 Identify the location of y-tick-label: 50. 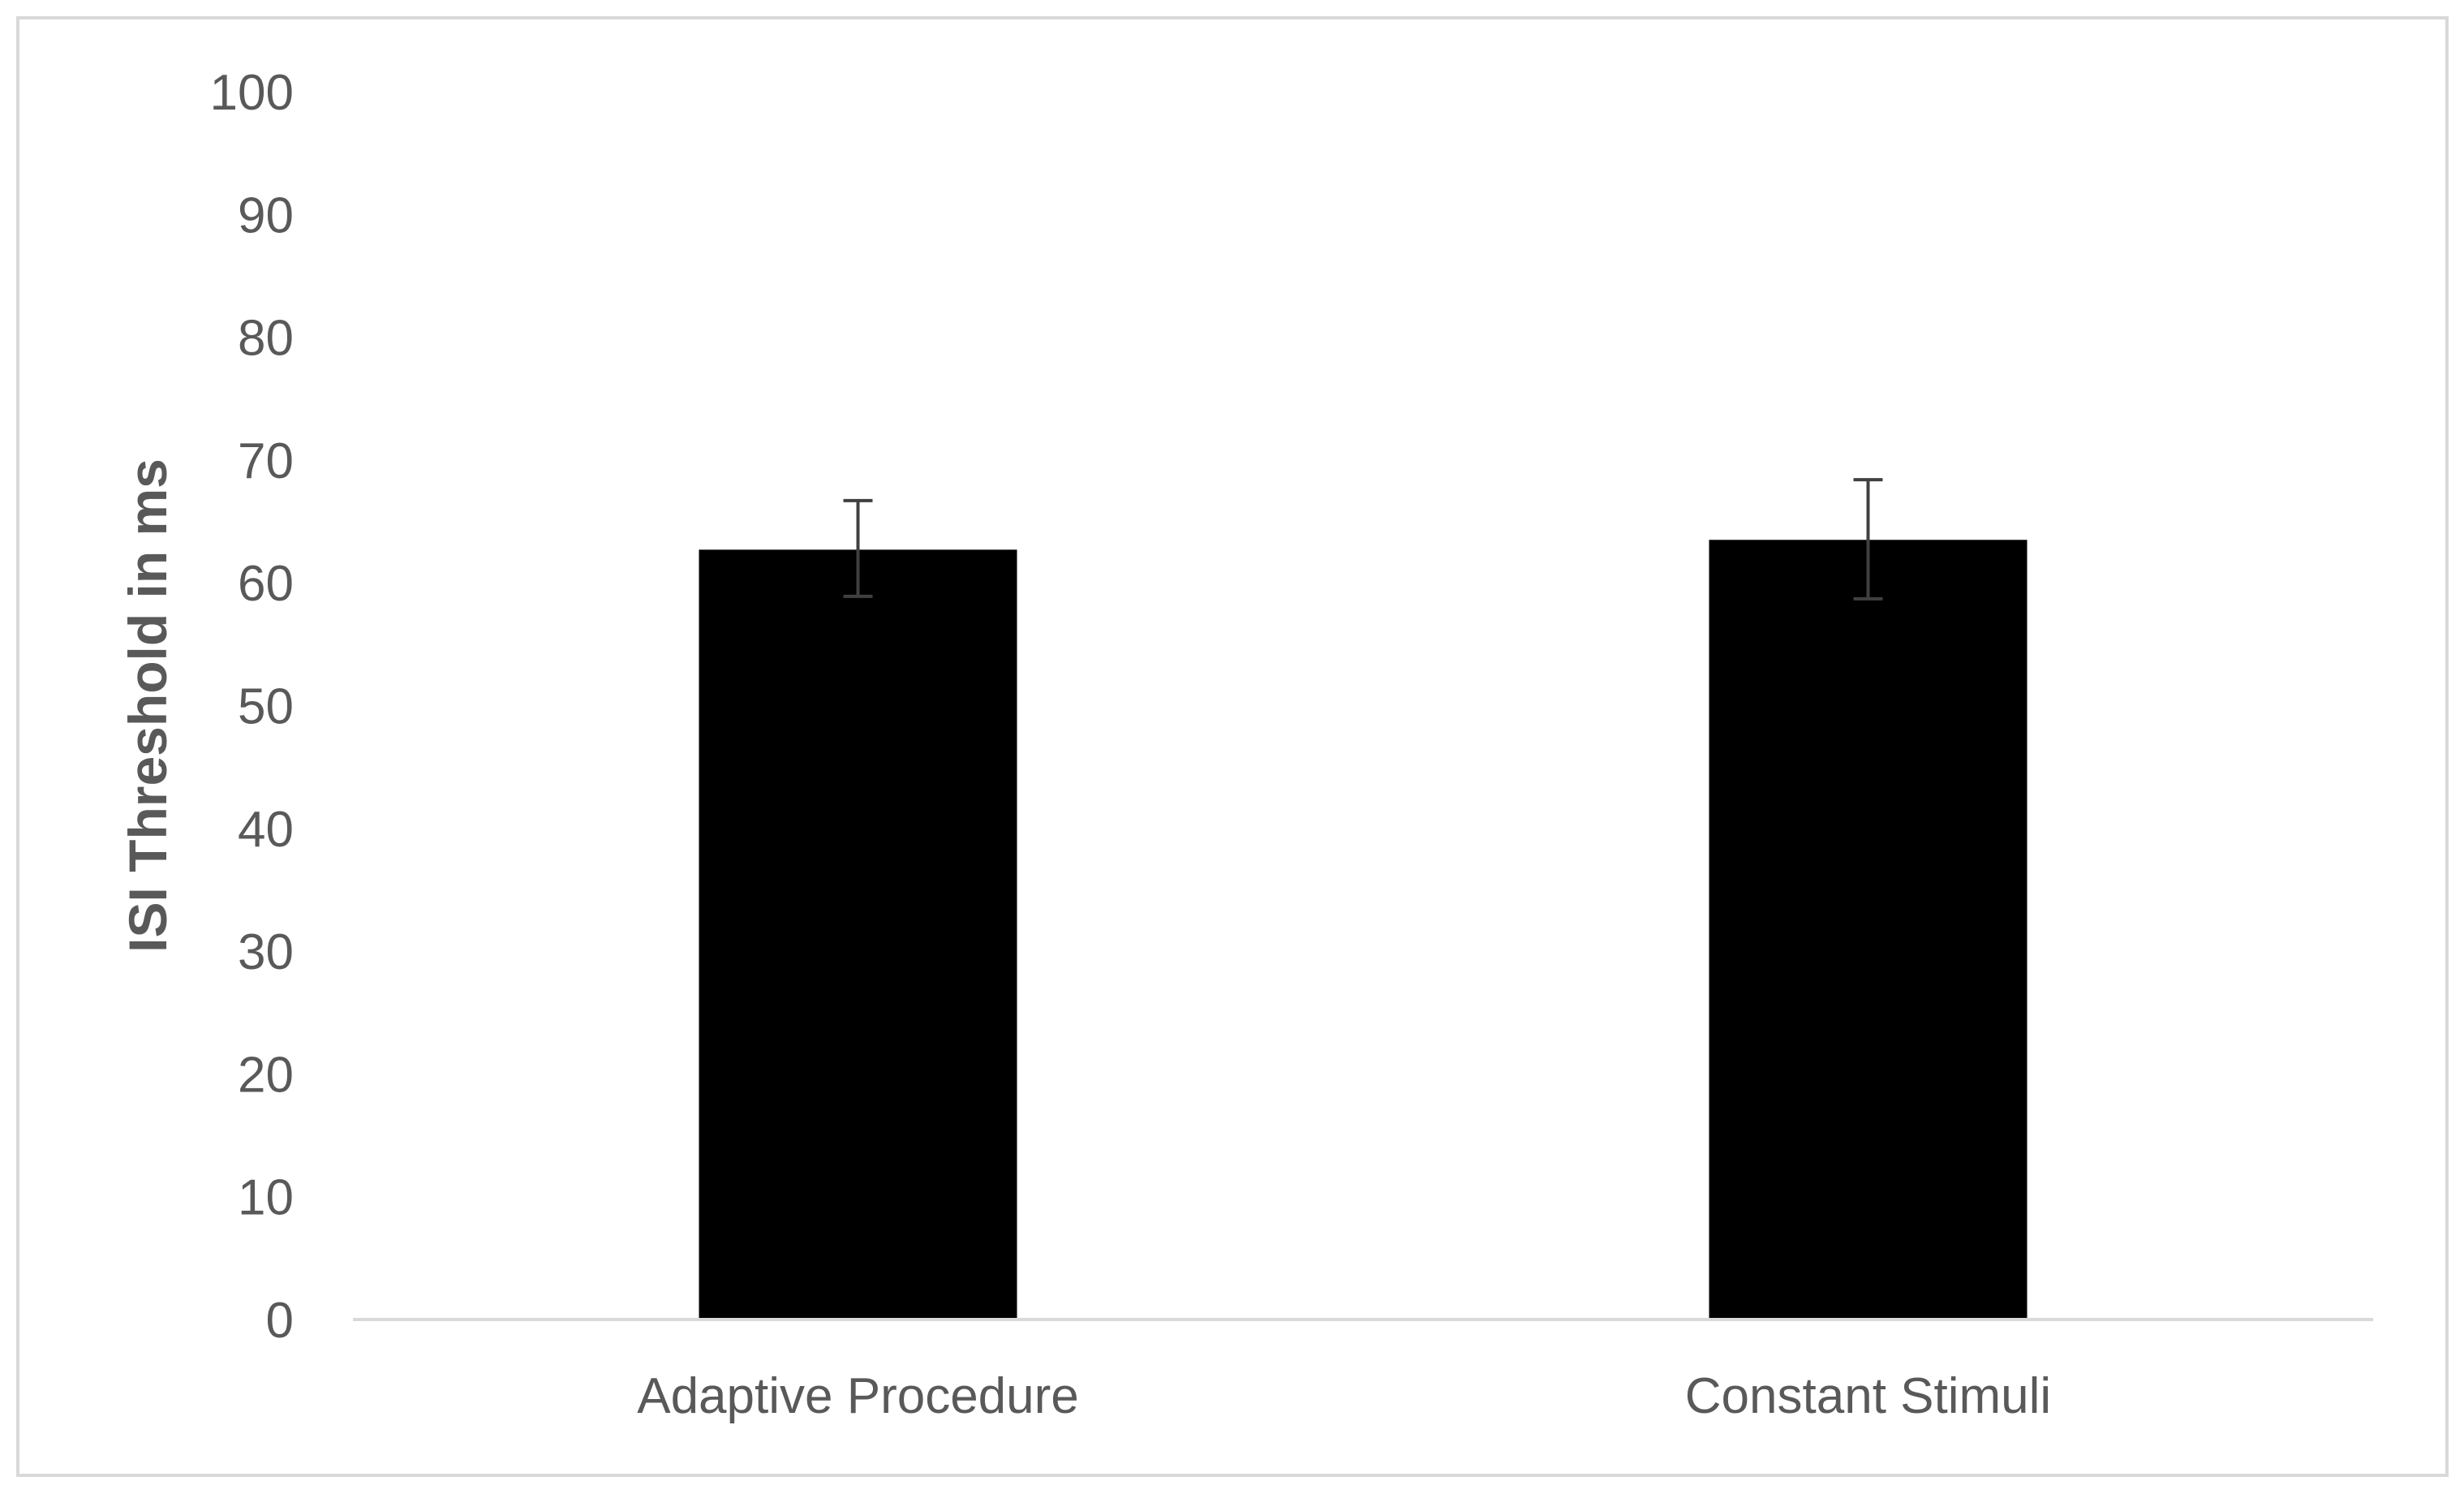
(266, 707).